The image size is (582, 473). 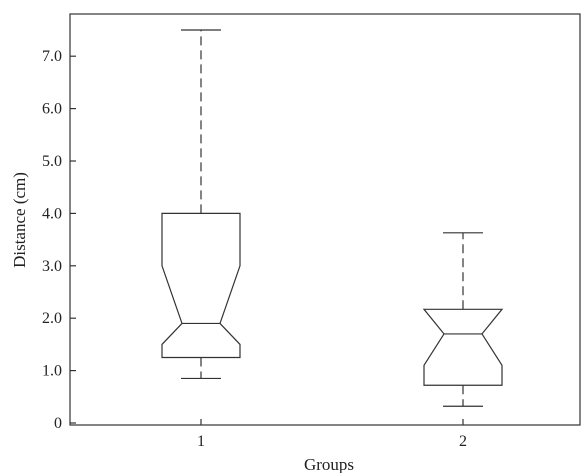 I want to click on x-axis-title: Groups, so click(x=329, y=464).